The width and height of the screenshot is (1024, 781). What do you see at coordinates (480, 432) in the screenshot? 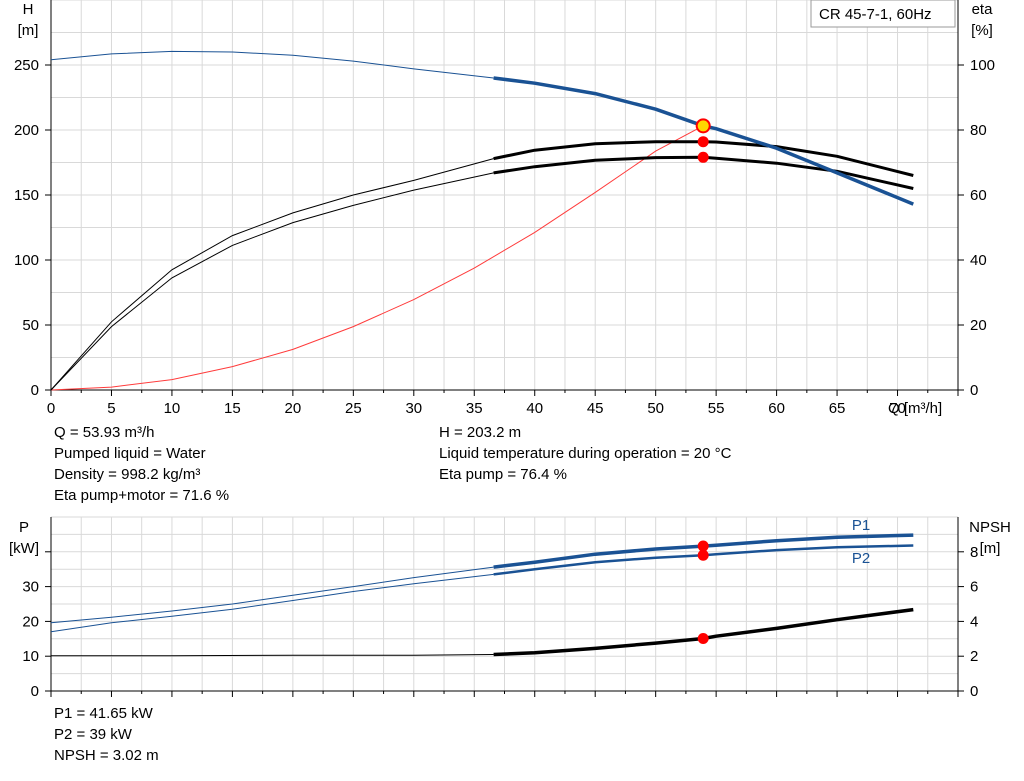
I see `info-head: H = 203.2 m` at bounding box center [480, 432].